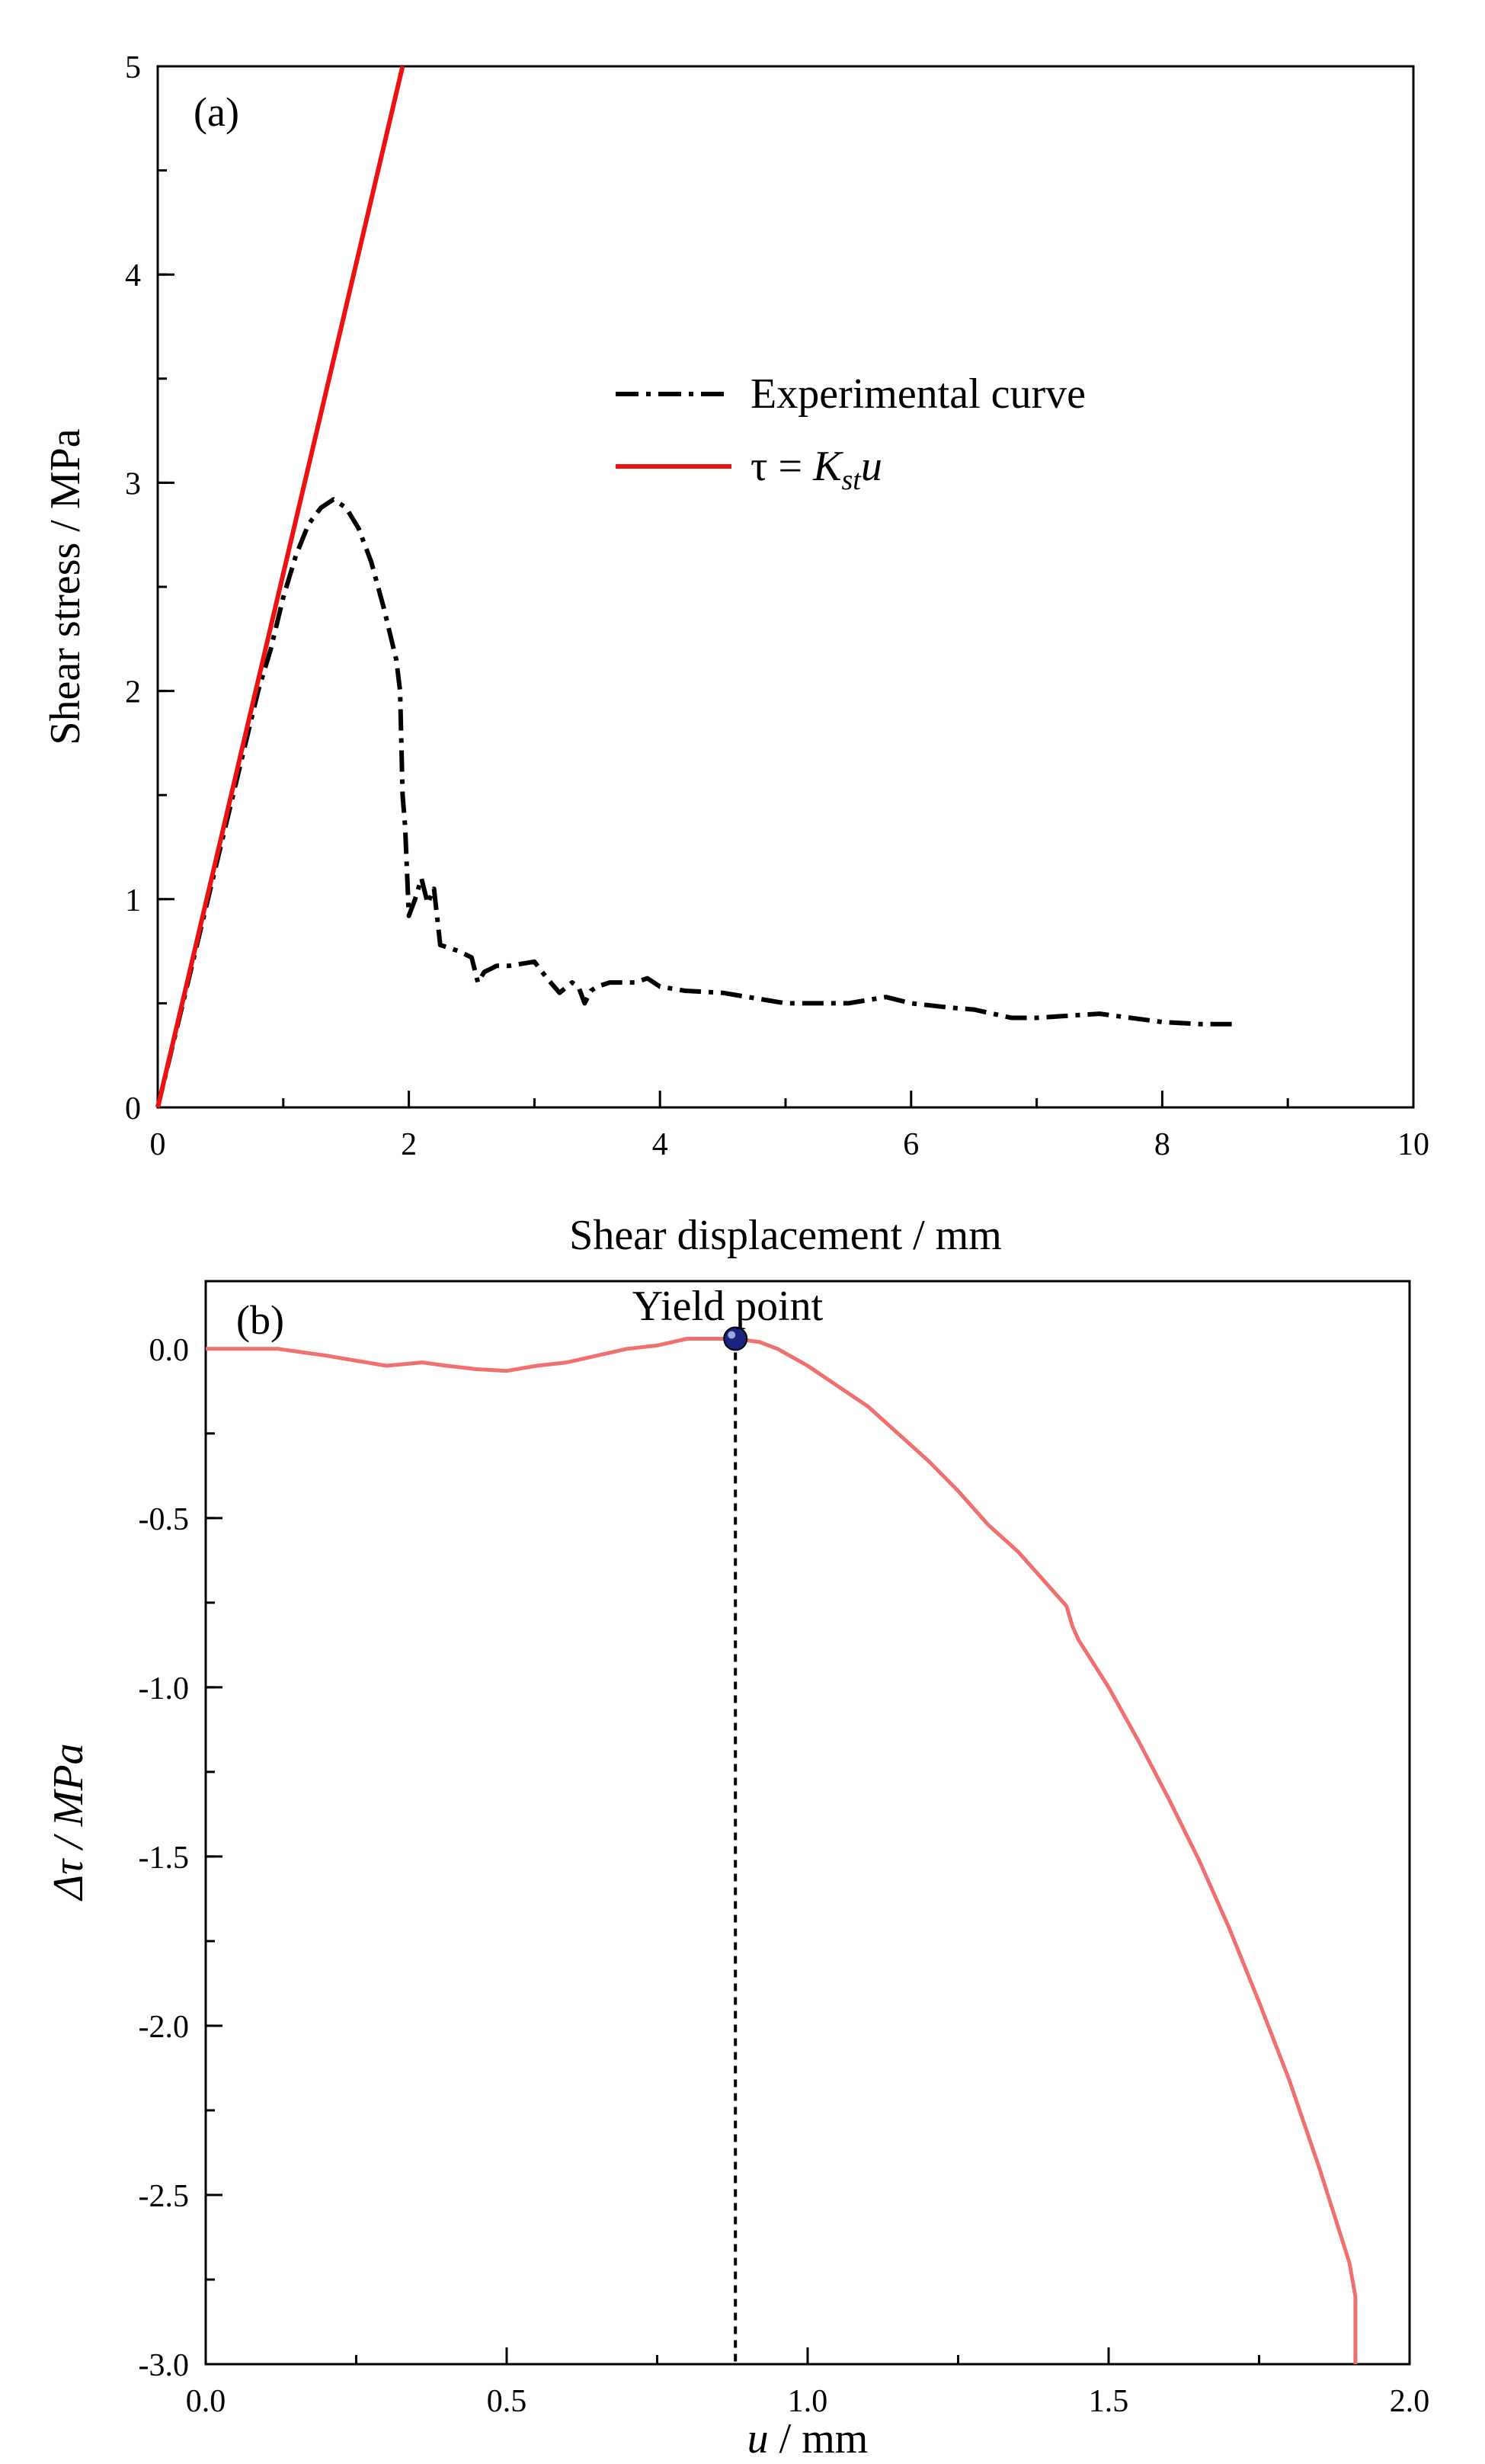 This screenshot has width=1485, height=2464. Describe the element at coordinates (206, 2401) in the screenshot. I see `b-x-tick-label: 0.0` at that location.